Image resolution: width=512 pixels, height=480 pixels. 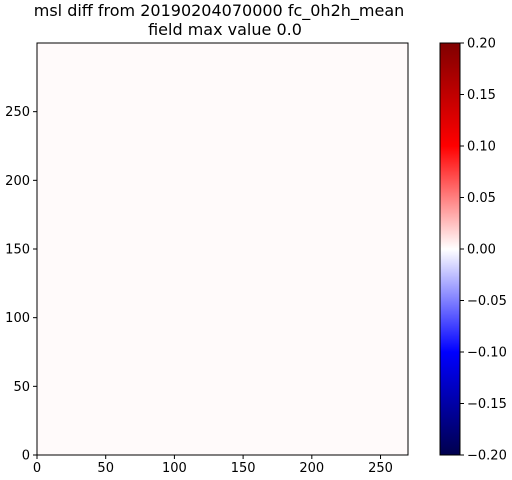 What do you see at coordinates (487, 456) in the screenshot?
I see `colorbar-tick-label: −0.20` at bounding box center [487, 456].